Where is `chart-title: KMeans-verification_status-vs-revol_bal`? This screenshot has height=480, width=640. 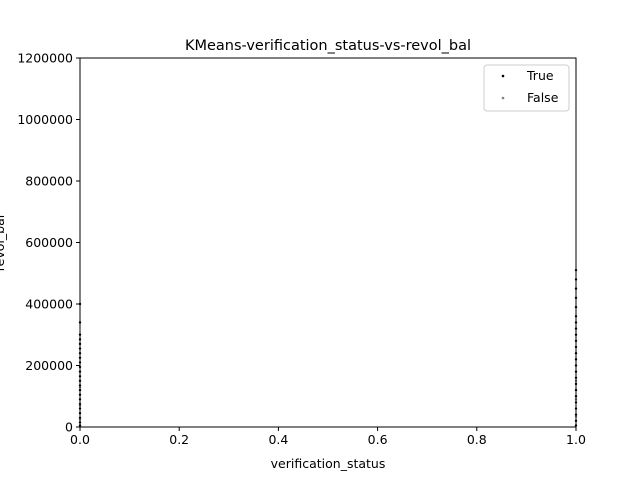 chart-title: KMeans-verification_status-vs-revol_bal is located at coordinates (328, 46).